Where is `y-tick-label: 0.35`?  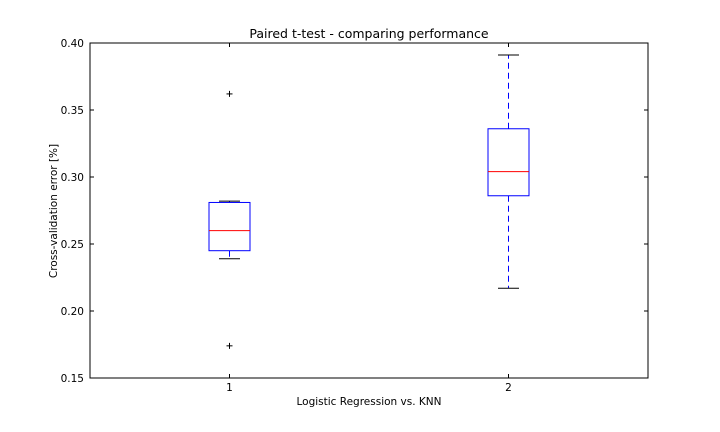 y-tick-label: 0.35 is located at coordinates (72, 111).